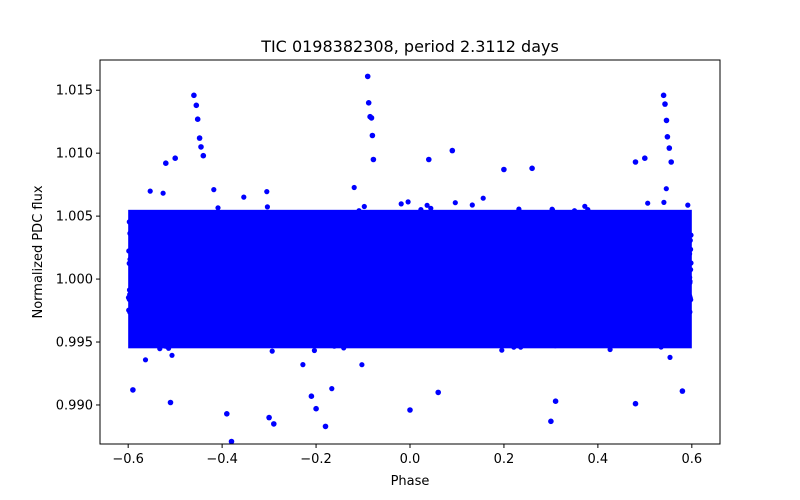 The width and height of the screenshot is (800, 500). I want to click on x-tick-label: 0.4, so click(598, 459).